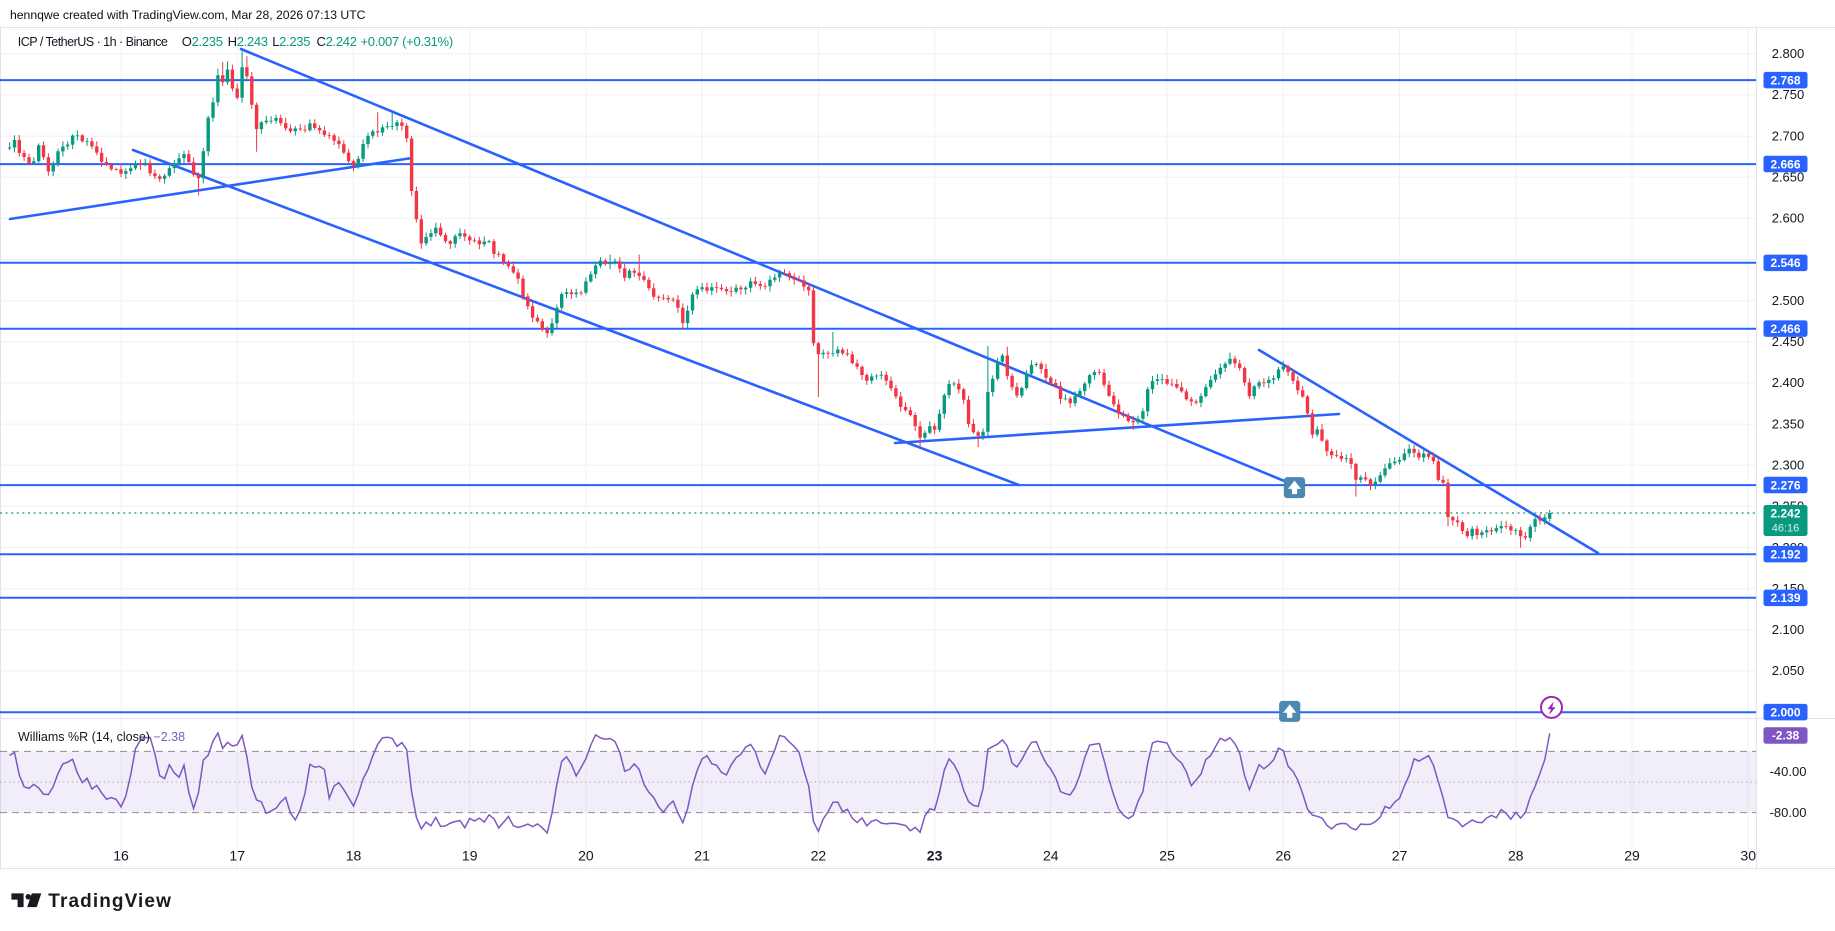  I want to click on svg-text: 25, so click(1167, 856).